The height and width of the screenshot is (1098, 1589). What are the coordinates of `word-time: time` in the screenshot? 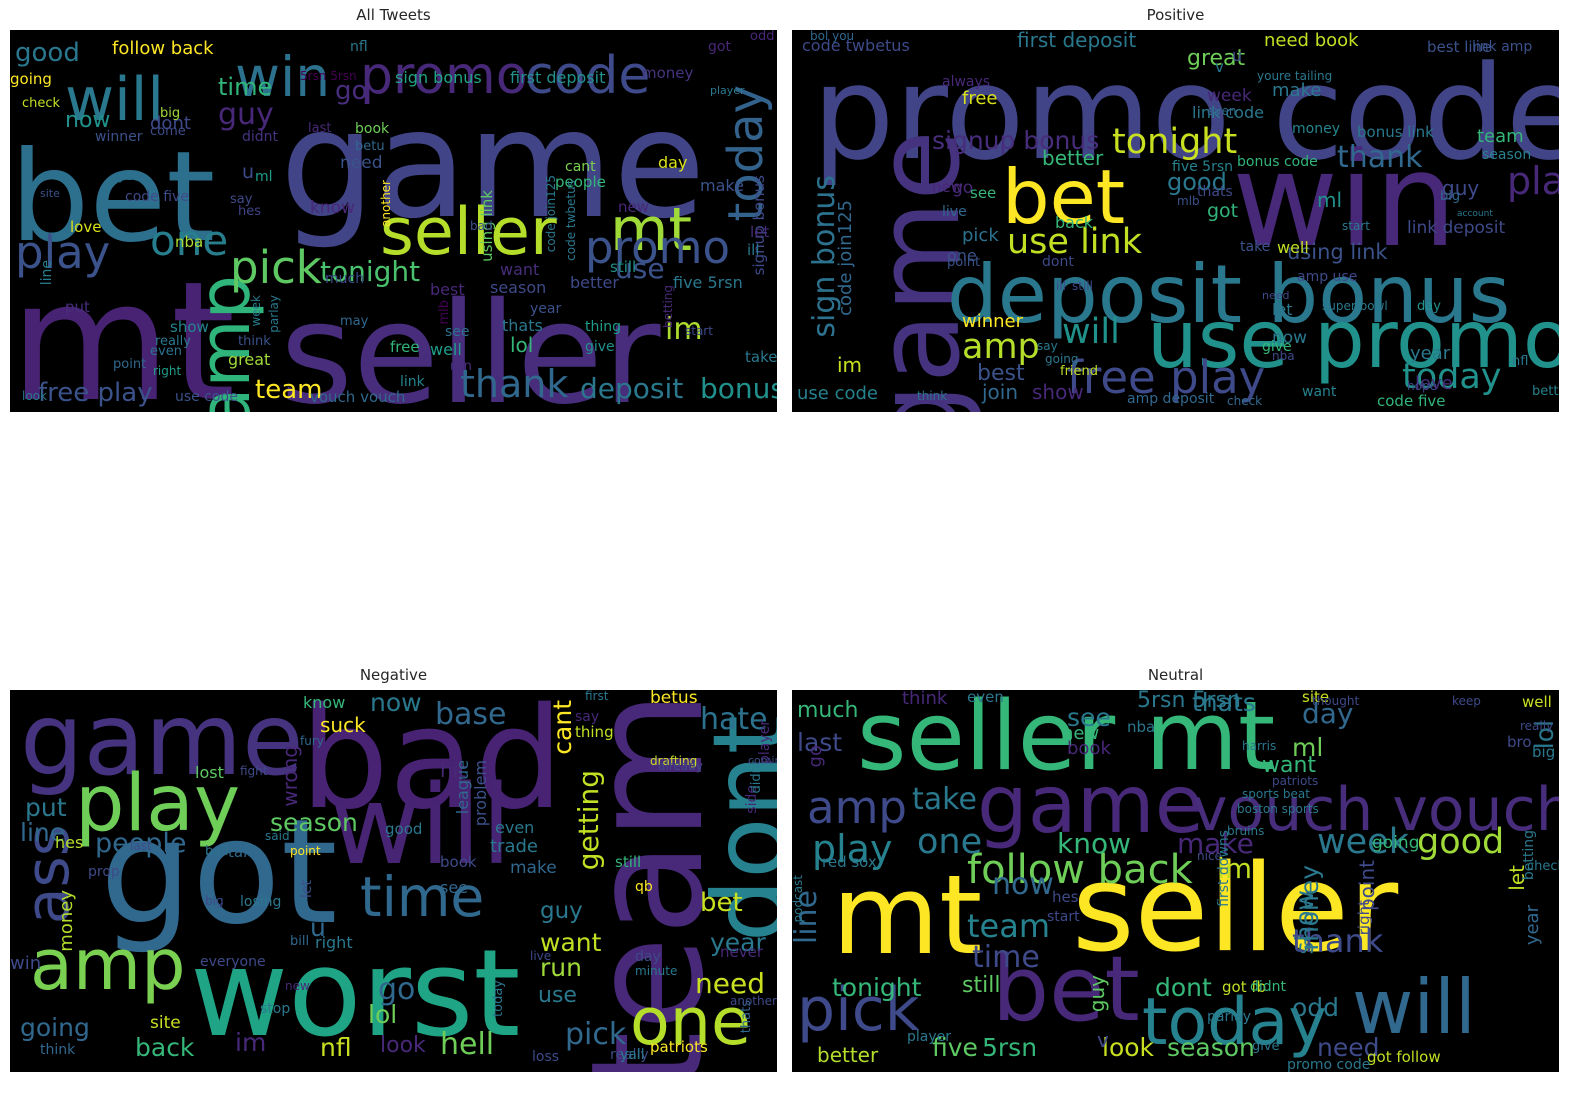 It's located at (422, 897).